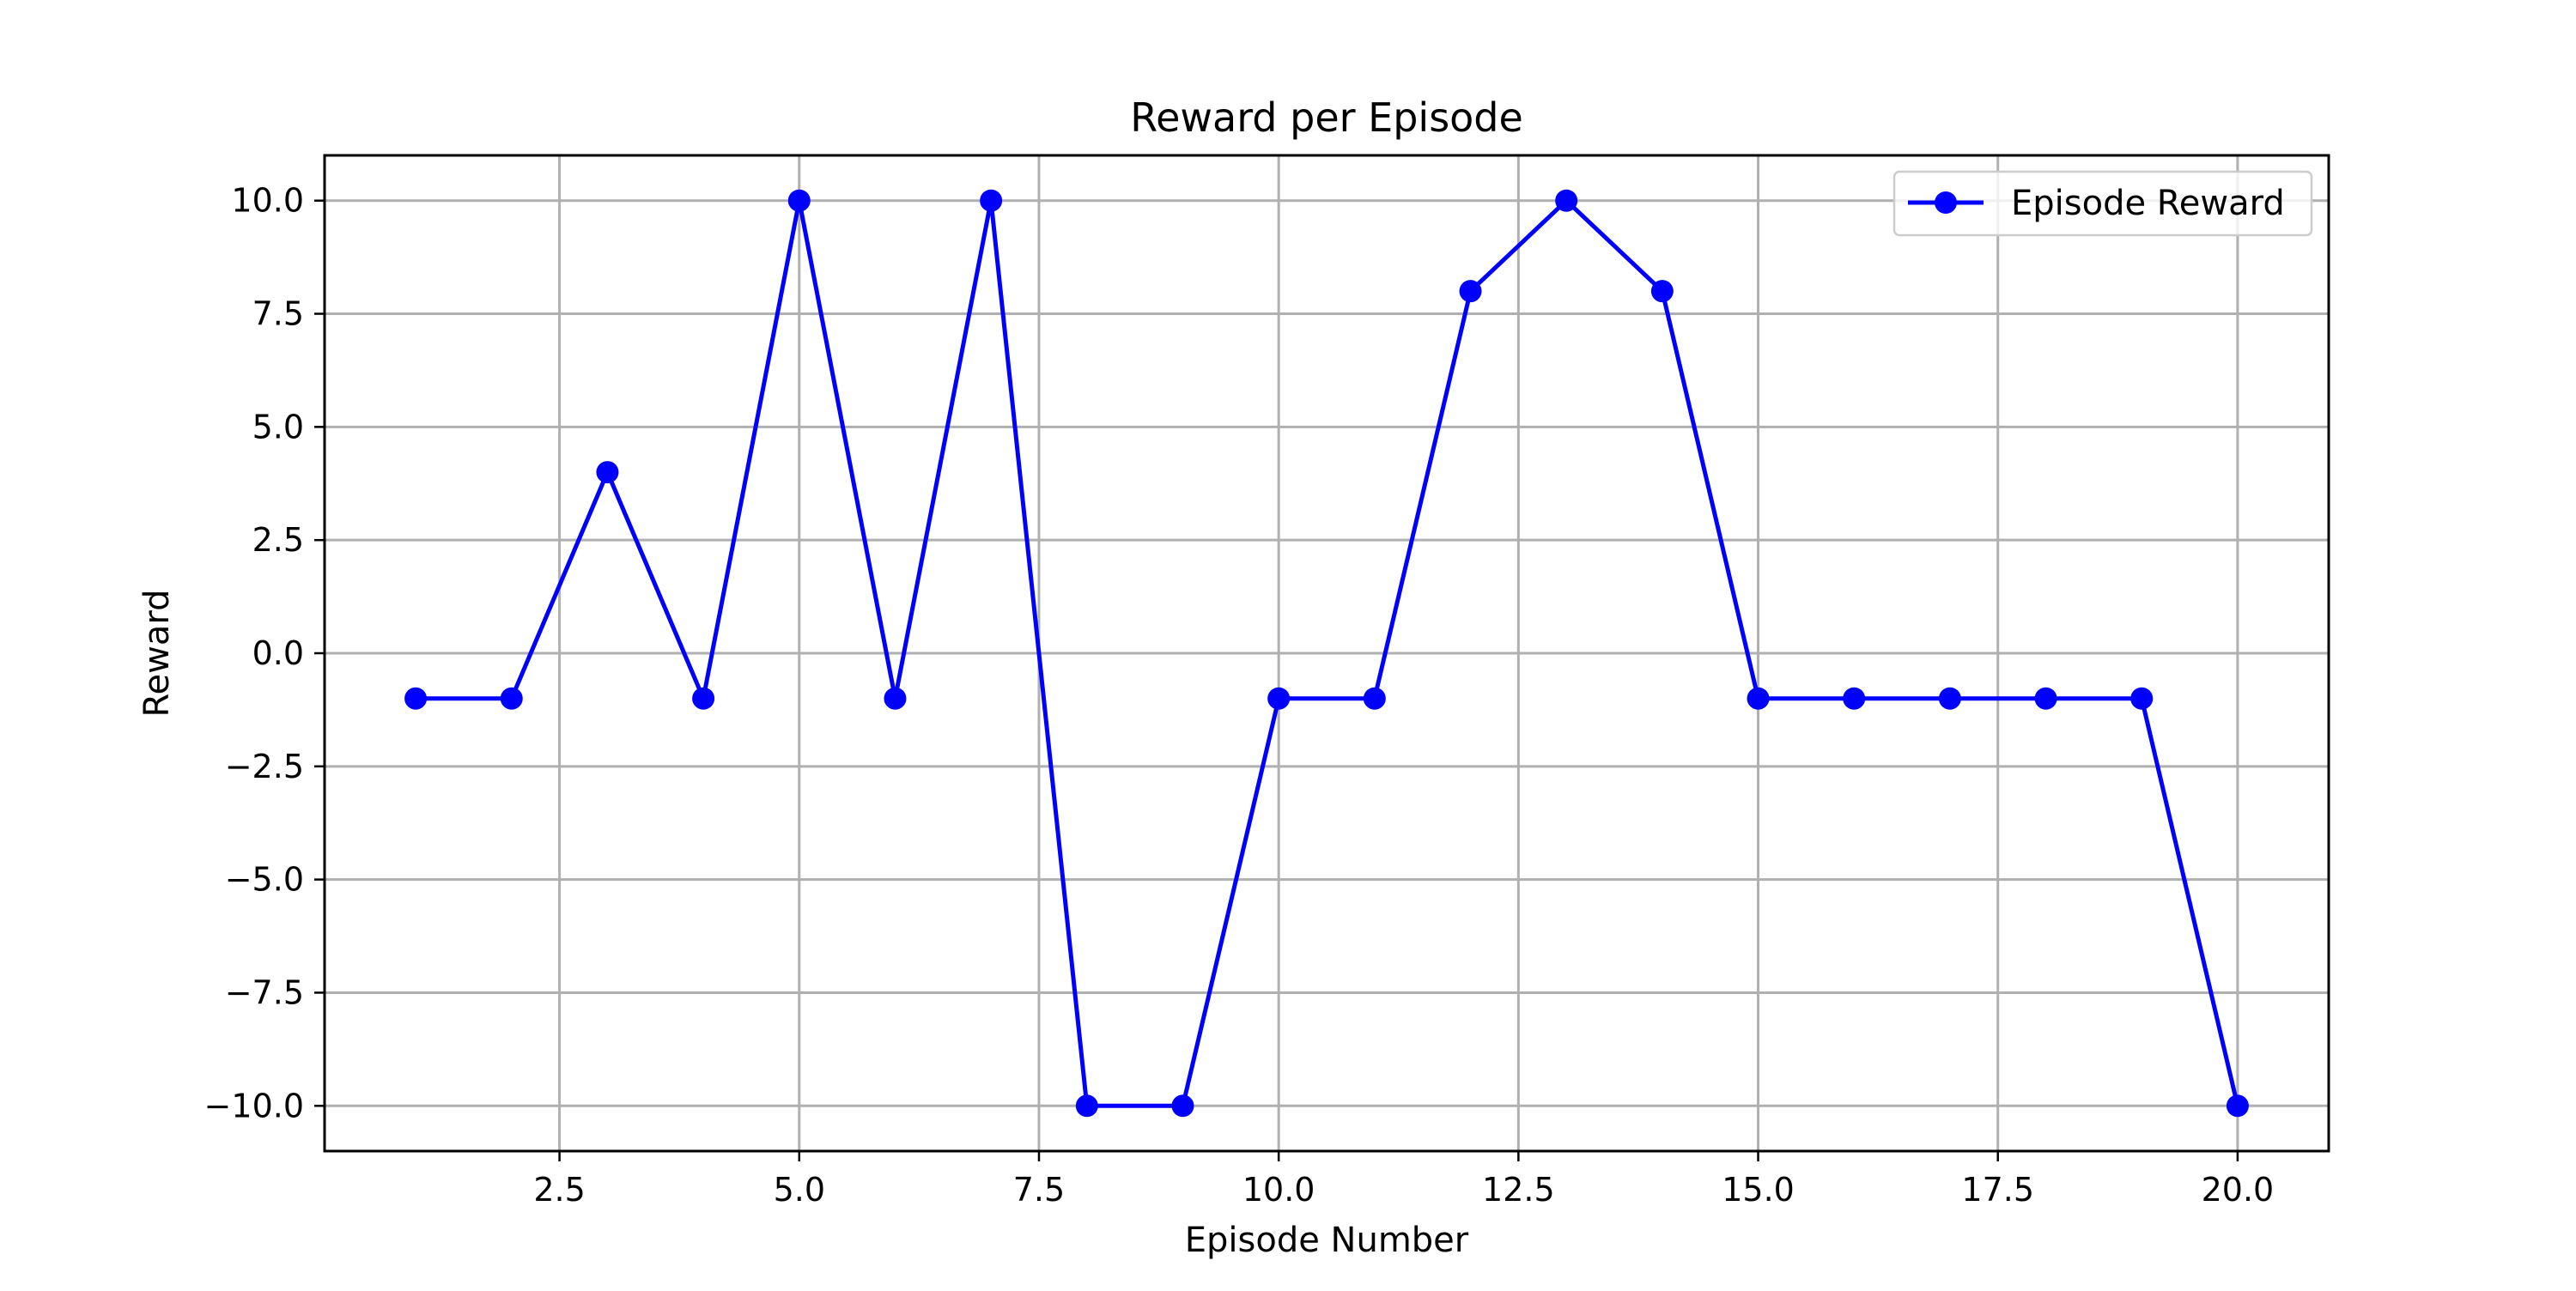  I want to click on x-tick-label: 5.0, so click(799, 1190).